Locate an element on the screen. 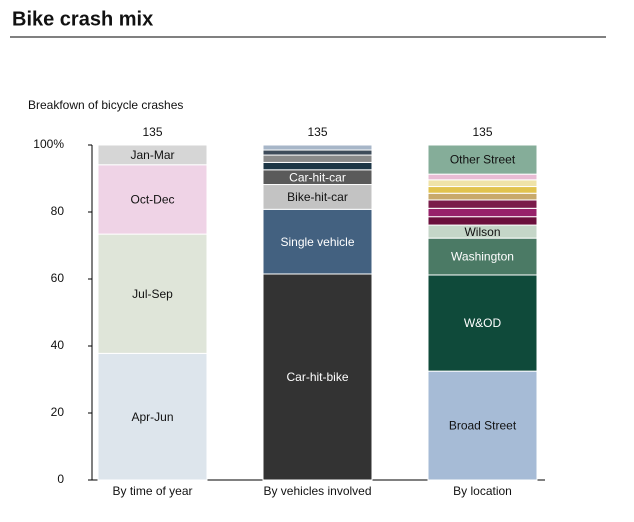  segment-label: Washington is located at coordinates (482, 257).